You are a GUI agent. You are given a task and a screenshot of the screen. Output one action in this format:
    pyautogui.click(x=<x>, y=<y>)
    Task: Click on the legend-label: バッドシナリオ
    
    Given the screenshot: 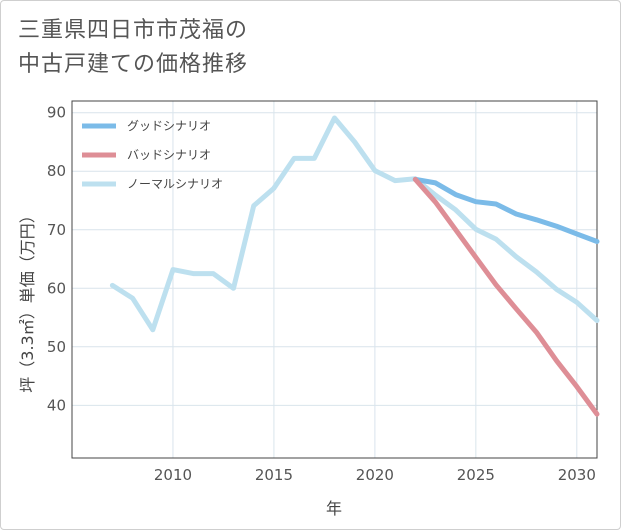 What is the action you would take?
    pyautogui.click(x=169, y=155)
    